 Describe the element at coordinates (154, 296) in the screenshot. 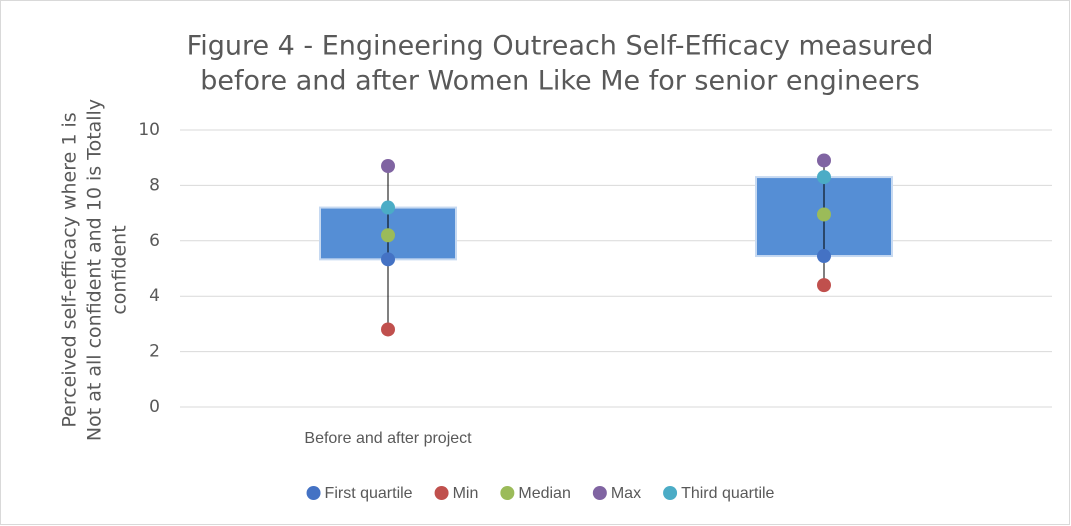

I see `y-tick-label: 4` at that location.